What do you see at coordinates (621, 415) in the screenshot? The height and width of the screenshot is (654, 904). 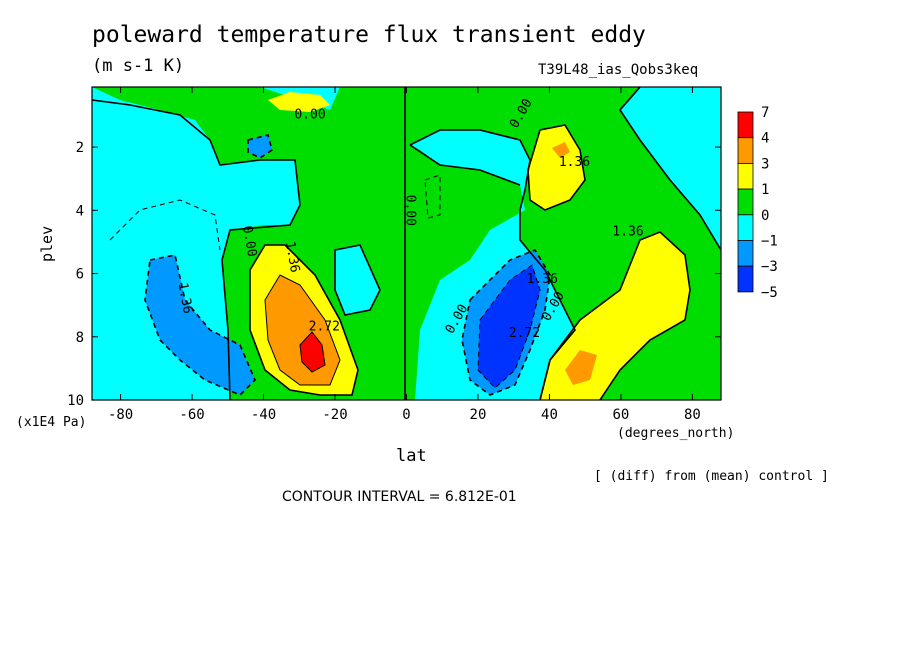 I see `x-tick-label: 60` at bounding box center [621, 415].